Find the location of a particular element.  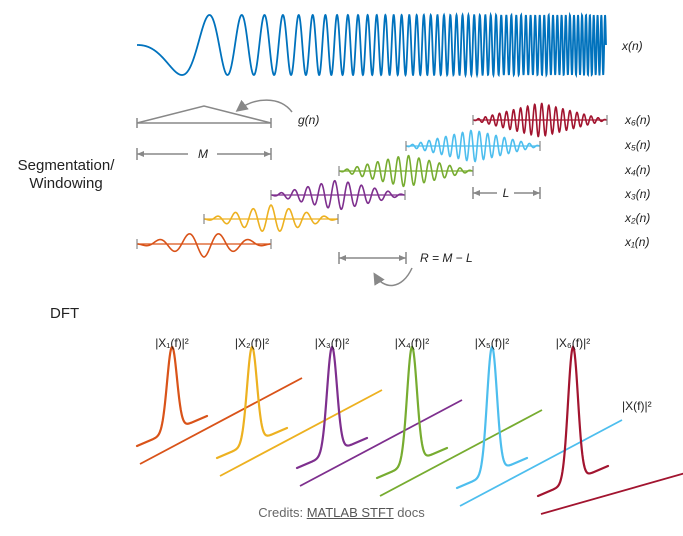

window-function is located at coordinates (204, 116).